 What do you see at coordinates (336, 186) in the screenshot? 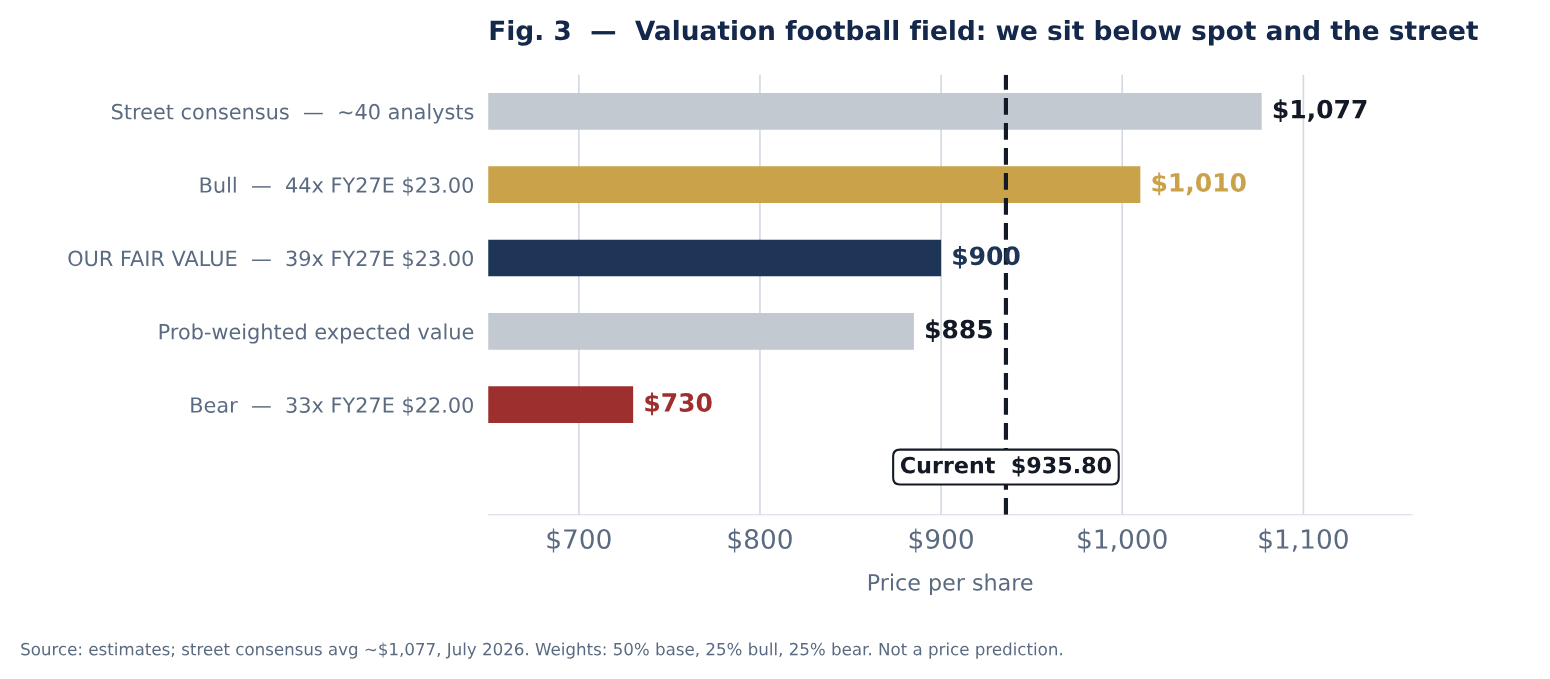
I see `y-tick-label: Bull — 44x FY27E $23.00` at bounding box center [336, 186].